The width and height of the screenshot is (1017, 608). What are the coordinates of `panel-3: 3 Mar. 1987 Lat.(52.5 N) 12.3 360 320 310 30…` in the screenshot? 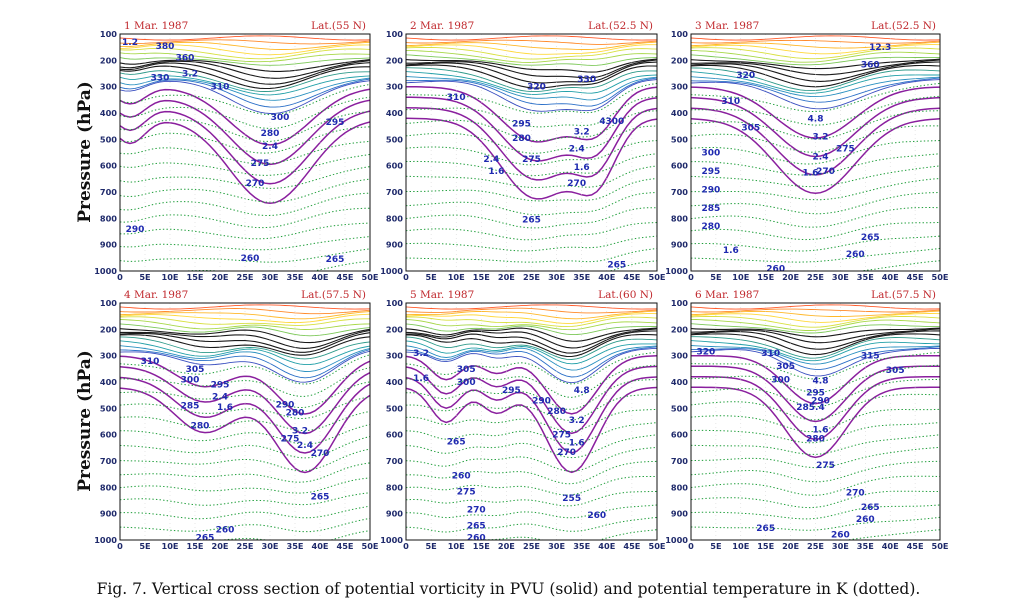 It's located at (806, 151).